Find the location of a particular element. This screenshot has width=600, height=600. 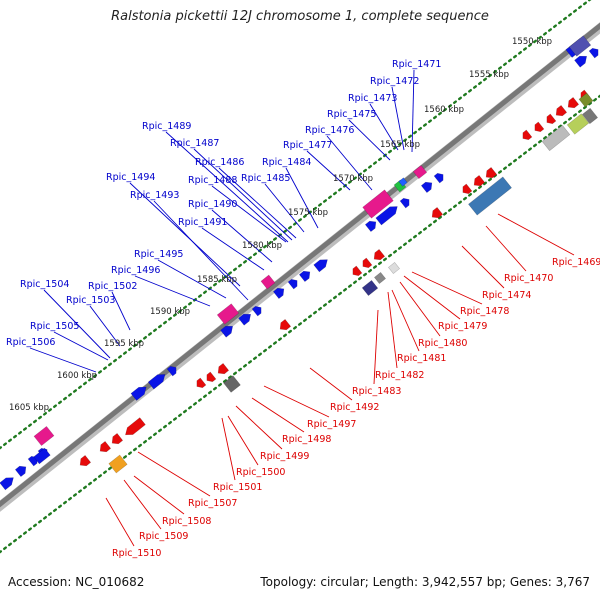

gene-label-rpic-1502: Rpic_1502 is located at coordinates (112, 286).